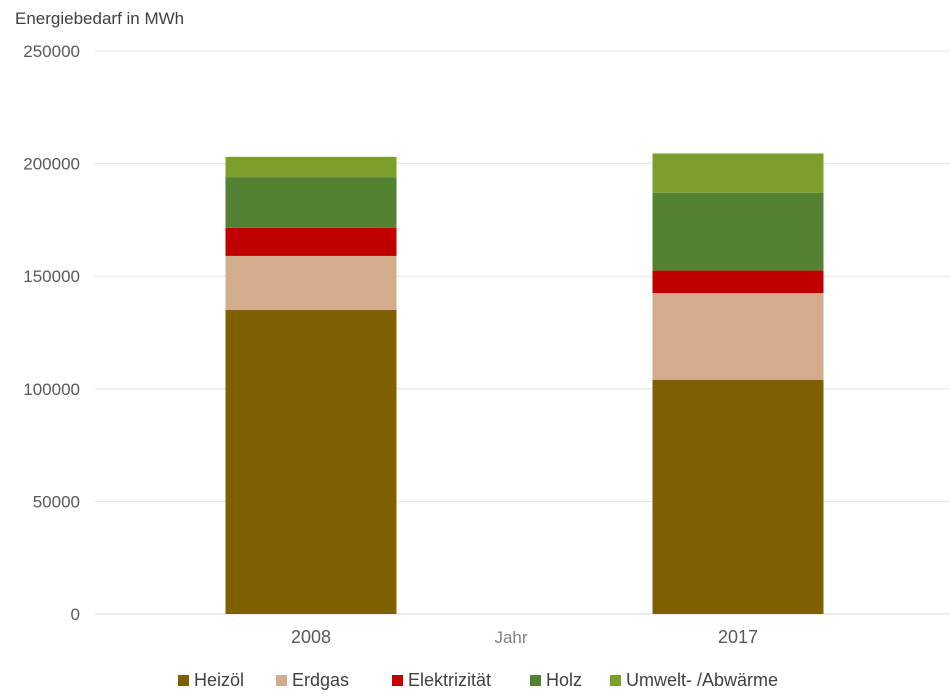 This screenshot has height=696, width=950. Describe the element at coordinates (75, 614) in the screenshot. I see `y-tick-label: 0` at that location.